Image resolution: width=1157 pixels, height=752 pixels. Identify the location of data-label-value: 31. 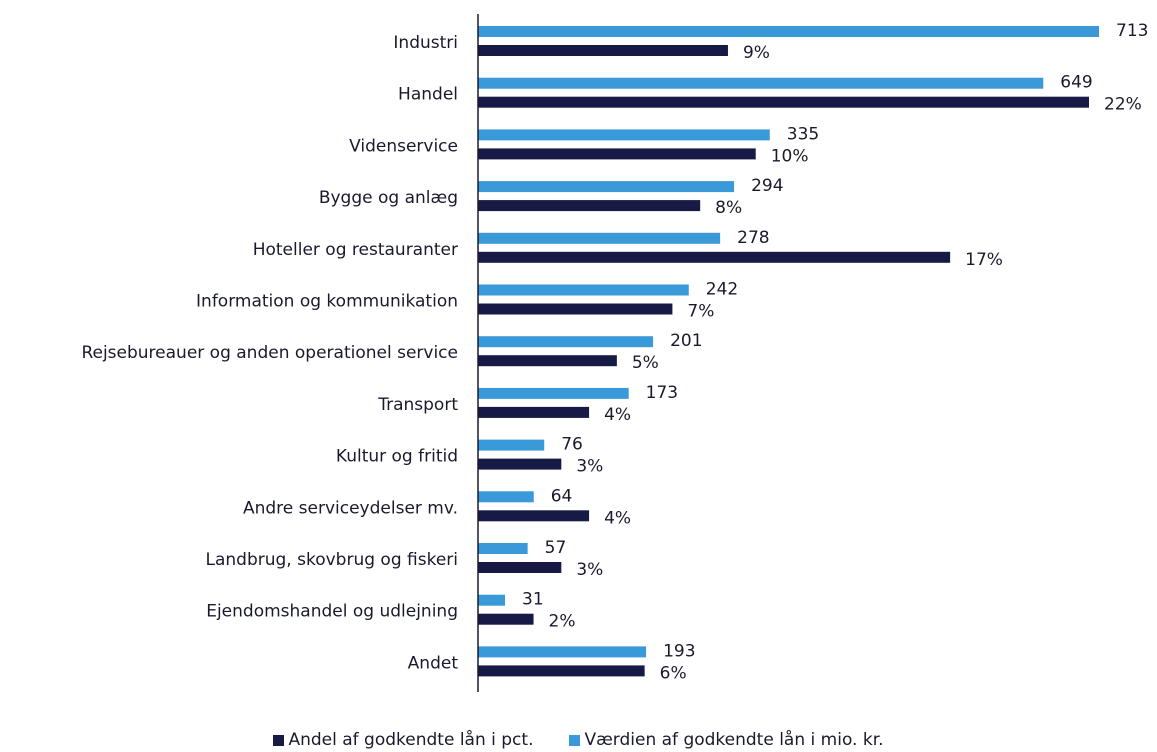
(533, 600).